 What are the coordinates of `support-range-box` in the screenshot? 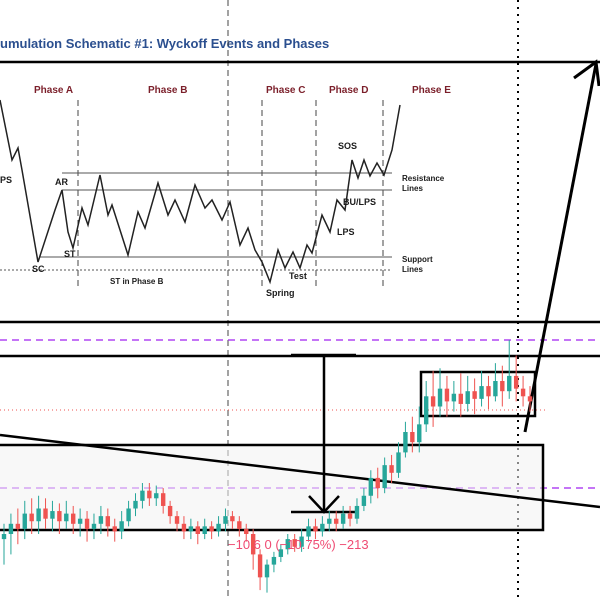 It's located at (272, 487).